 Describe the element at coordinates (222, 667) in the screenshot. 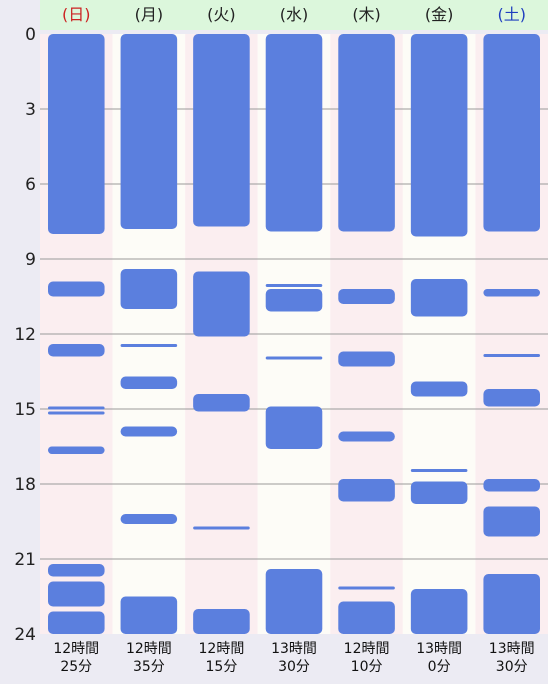

I see `daily-total-minutes: 15分` at that location.